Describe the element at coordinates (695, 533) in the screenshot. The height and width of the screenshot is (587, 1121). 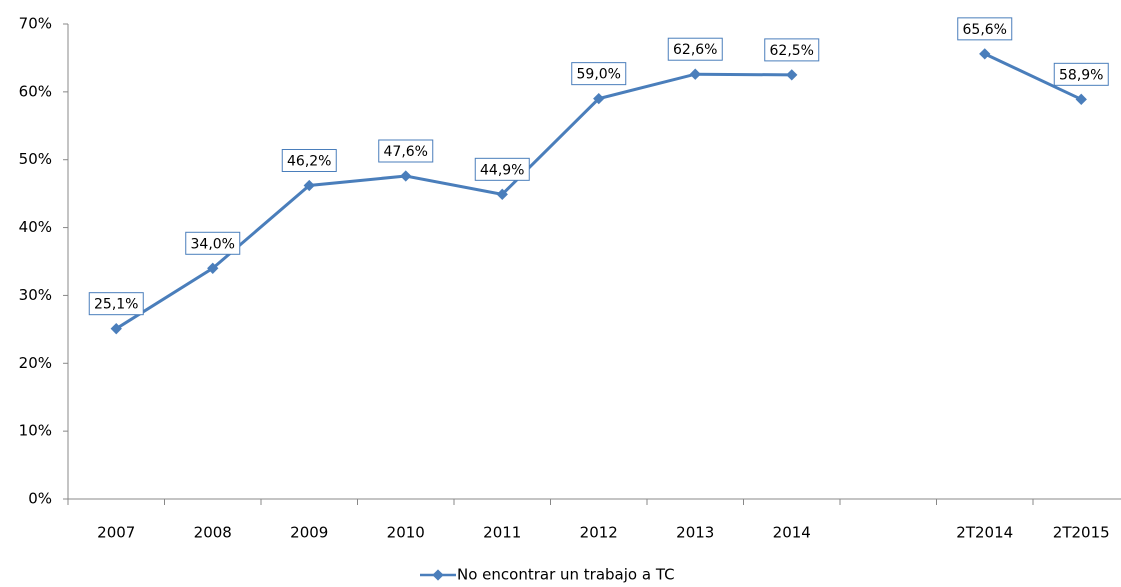
I see `x-tick-label: 2013` at that location.